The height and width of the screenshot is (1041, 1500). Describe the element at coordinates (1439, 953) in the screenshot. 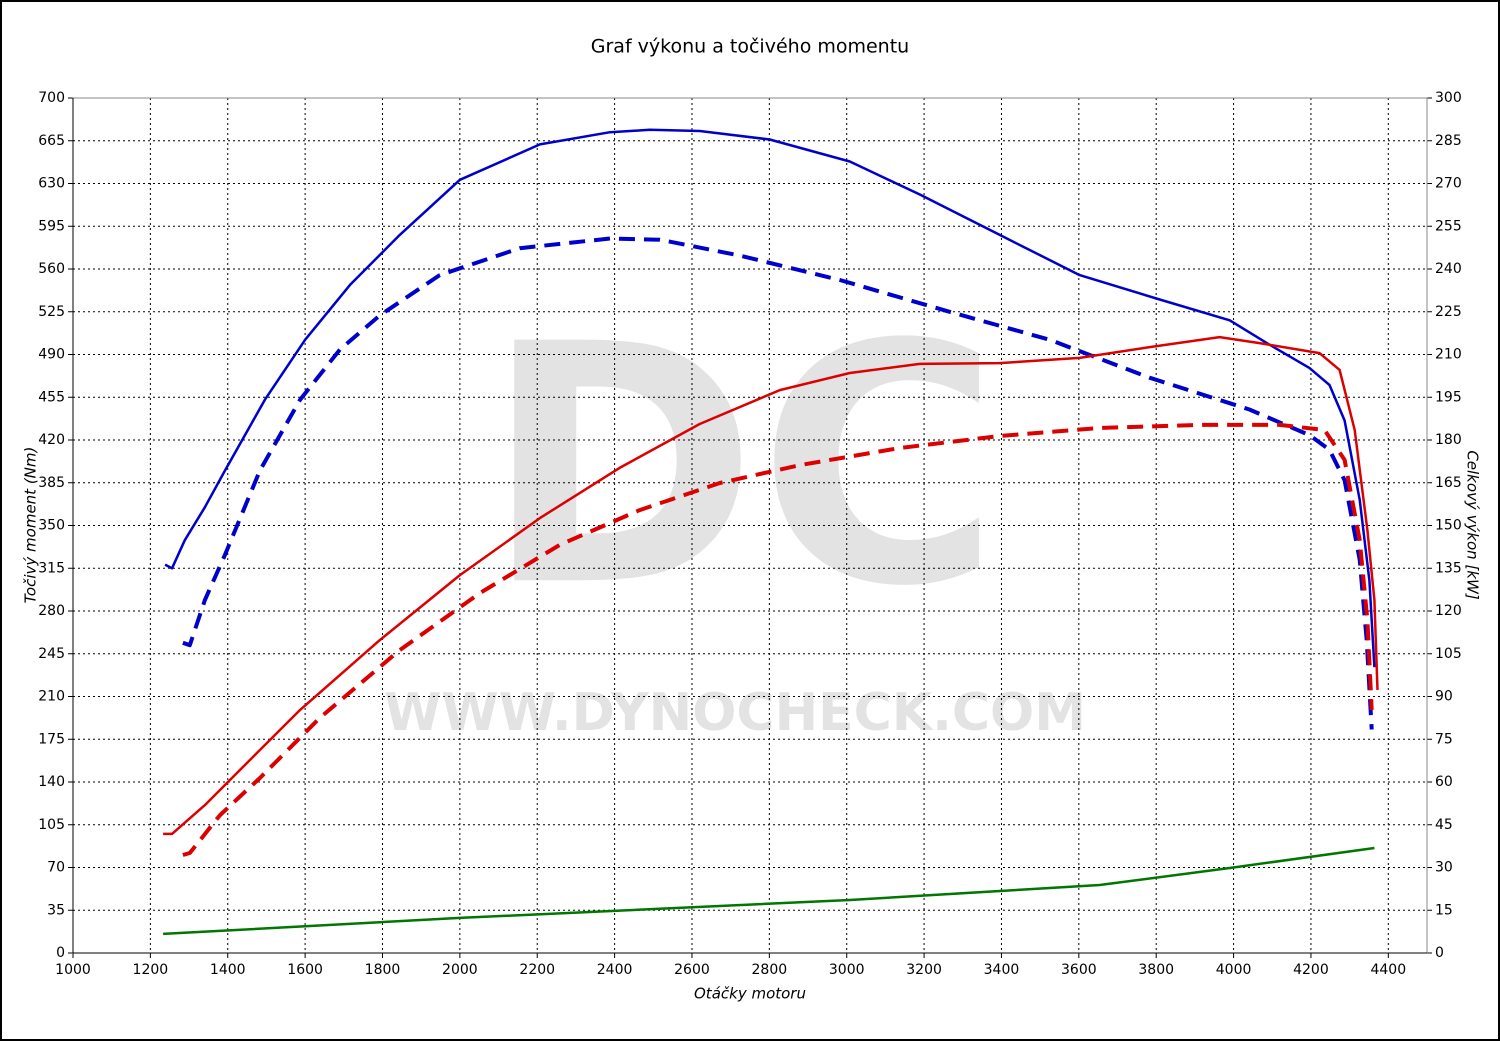

I see `y2-tick-label: 0` at that location.